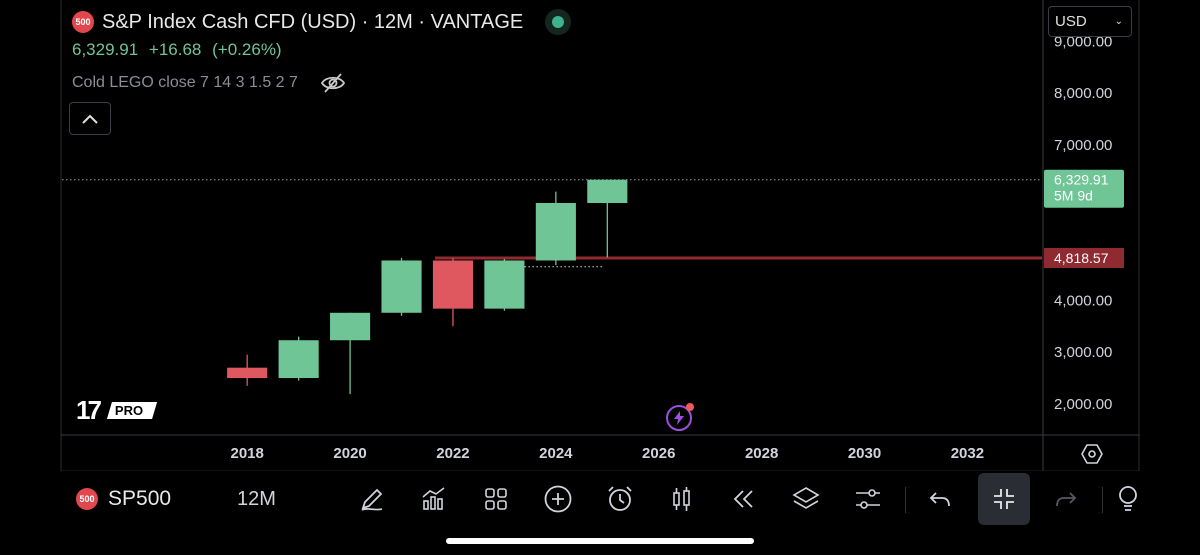 This screenshot has height=555, width=1200. What do you see at coordinates (1090, 21) in the screenshot?
I see `currency-select: USD ⌄` at bounding box center [1090, 21].